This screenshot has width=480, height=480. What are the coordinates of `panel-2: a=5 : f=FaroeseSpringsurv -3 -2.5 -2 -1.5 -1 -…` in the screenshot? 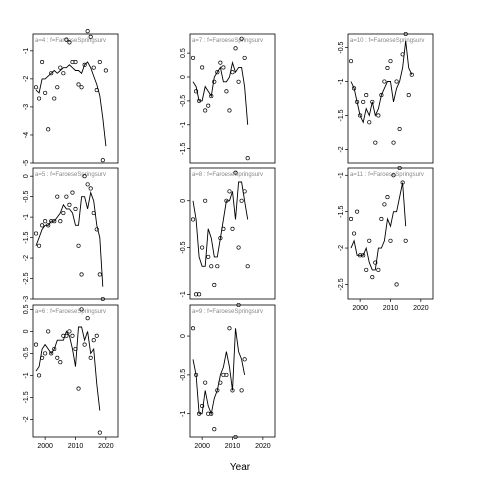 It's located at (71, 234).